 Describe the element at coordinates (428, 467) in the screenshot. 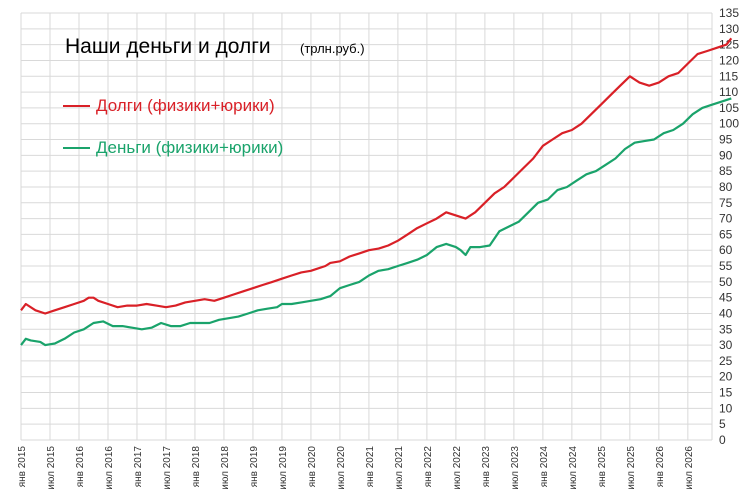

I see `x-tick-label: янв 2022` at that location.